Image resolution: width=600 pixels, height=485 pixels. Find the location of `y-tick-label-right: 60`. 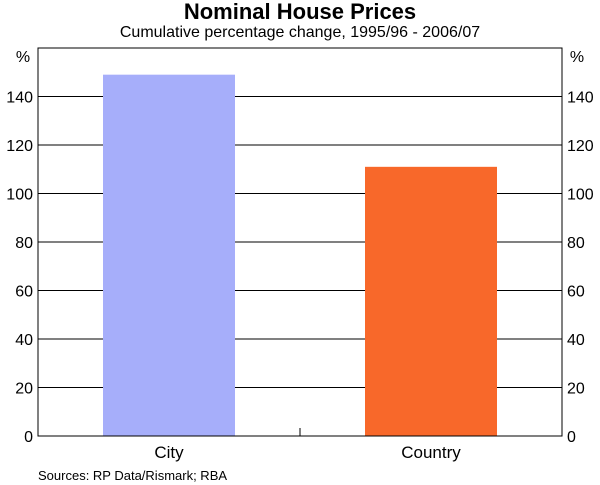

y-tick-label-right: 60 is located at coordinates (576, 292).